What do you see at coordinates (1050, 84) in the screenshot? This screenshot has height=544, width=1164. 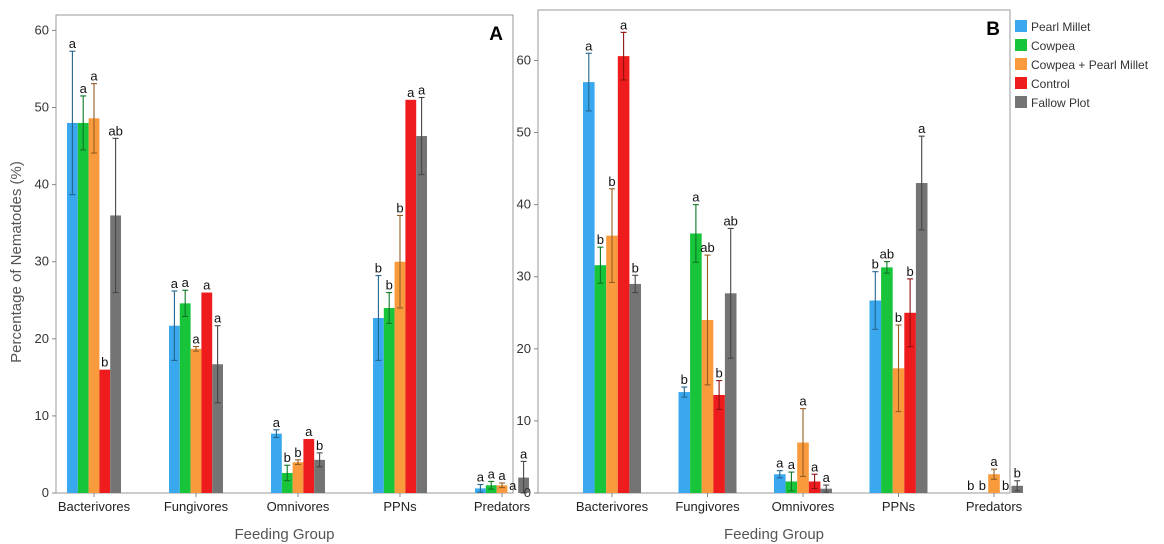 I see `legend-label: Control` at bounding box center [1050, 84].